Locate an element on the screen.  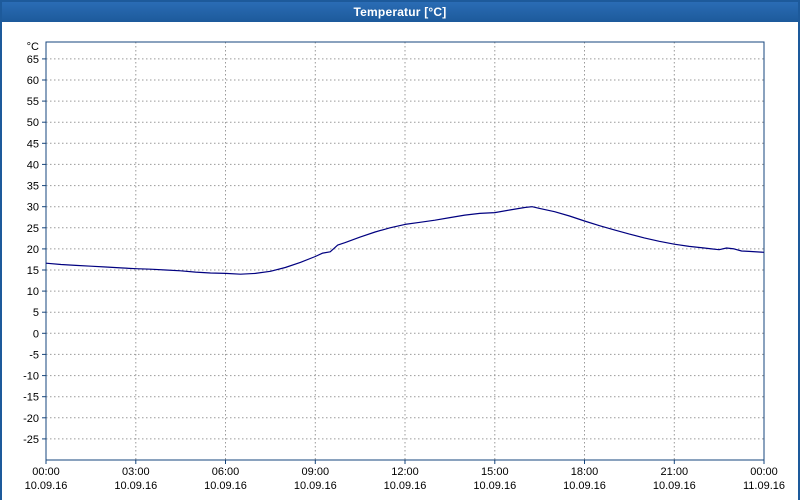
x-tick-time-label: 21:00 is located at coordinates (675, 472).